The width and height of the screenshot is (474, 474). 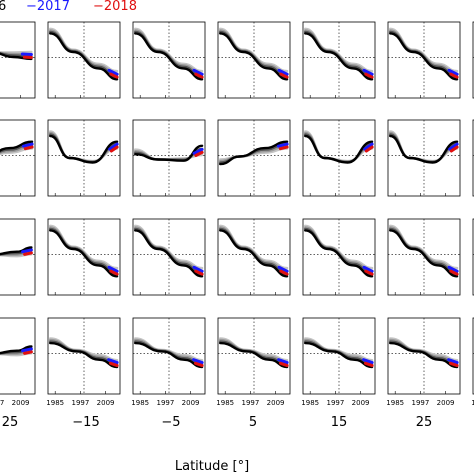 I want to click on latitude-label: −15, so click(x=85, y=422).